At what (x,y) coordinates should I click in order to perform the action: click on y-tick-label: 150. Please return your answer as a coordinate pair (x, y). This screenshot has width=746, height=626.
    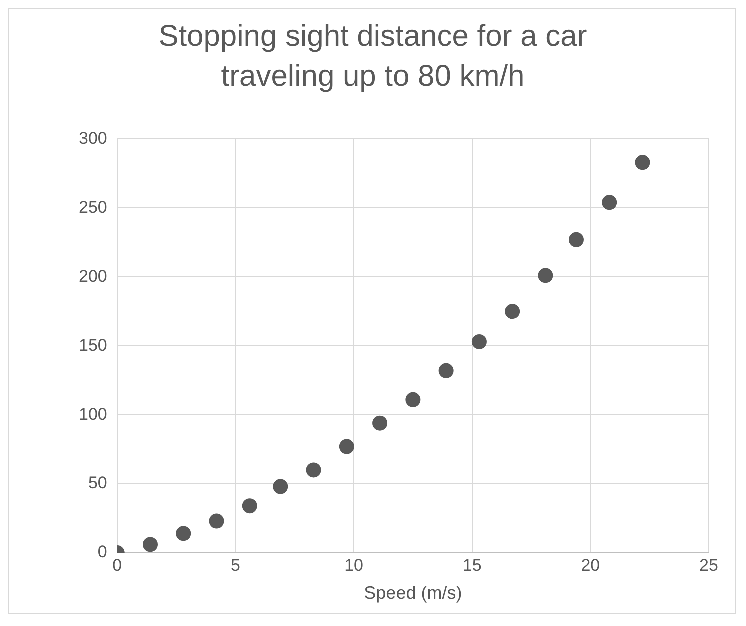
    Looking at the image, I should click on (93, 345).